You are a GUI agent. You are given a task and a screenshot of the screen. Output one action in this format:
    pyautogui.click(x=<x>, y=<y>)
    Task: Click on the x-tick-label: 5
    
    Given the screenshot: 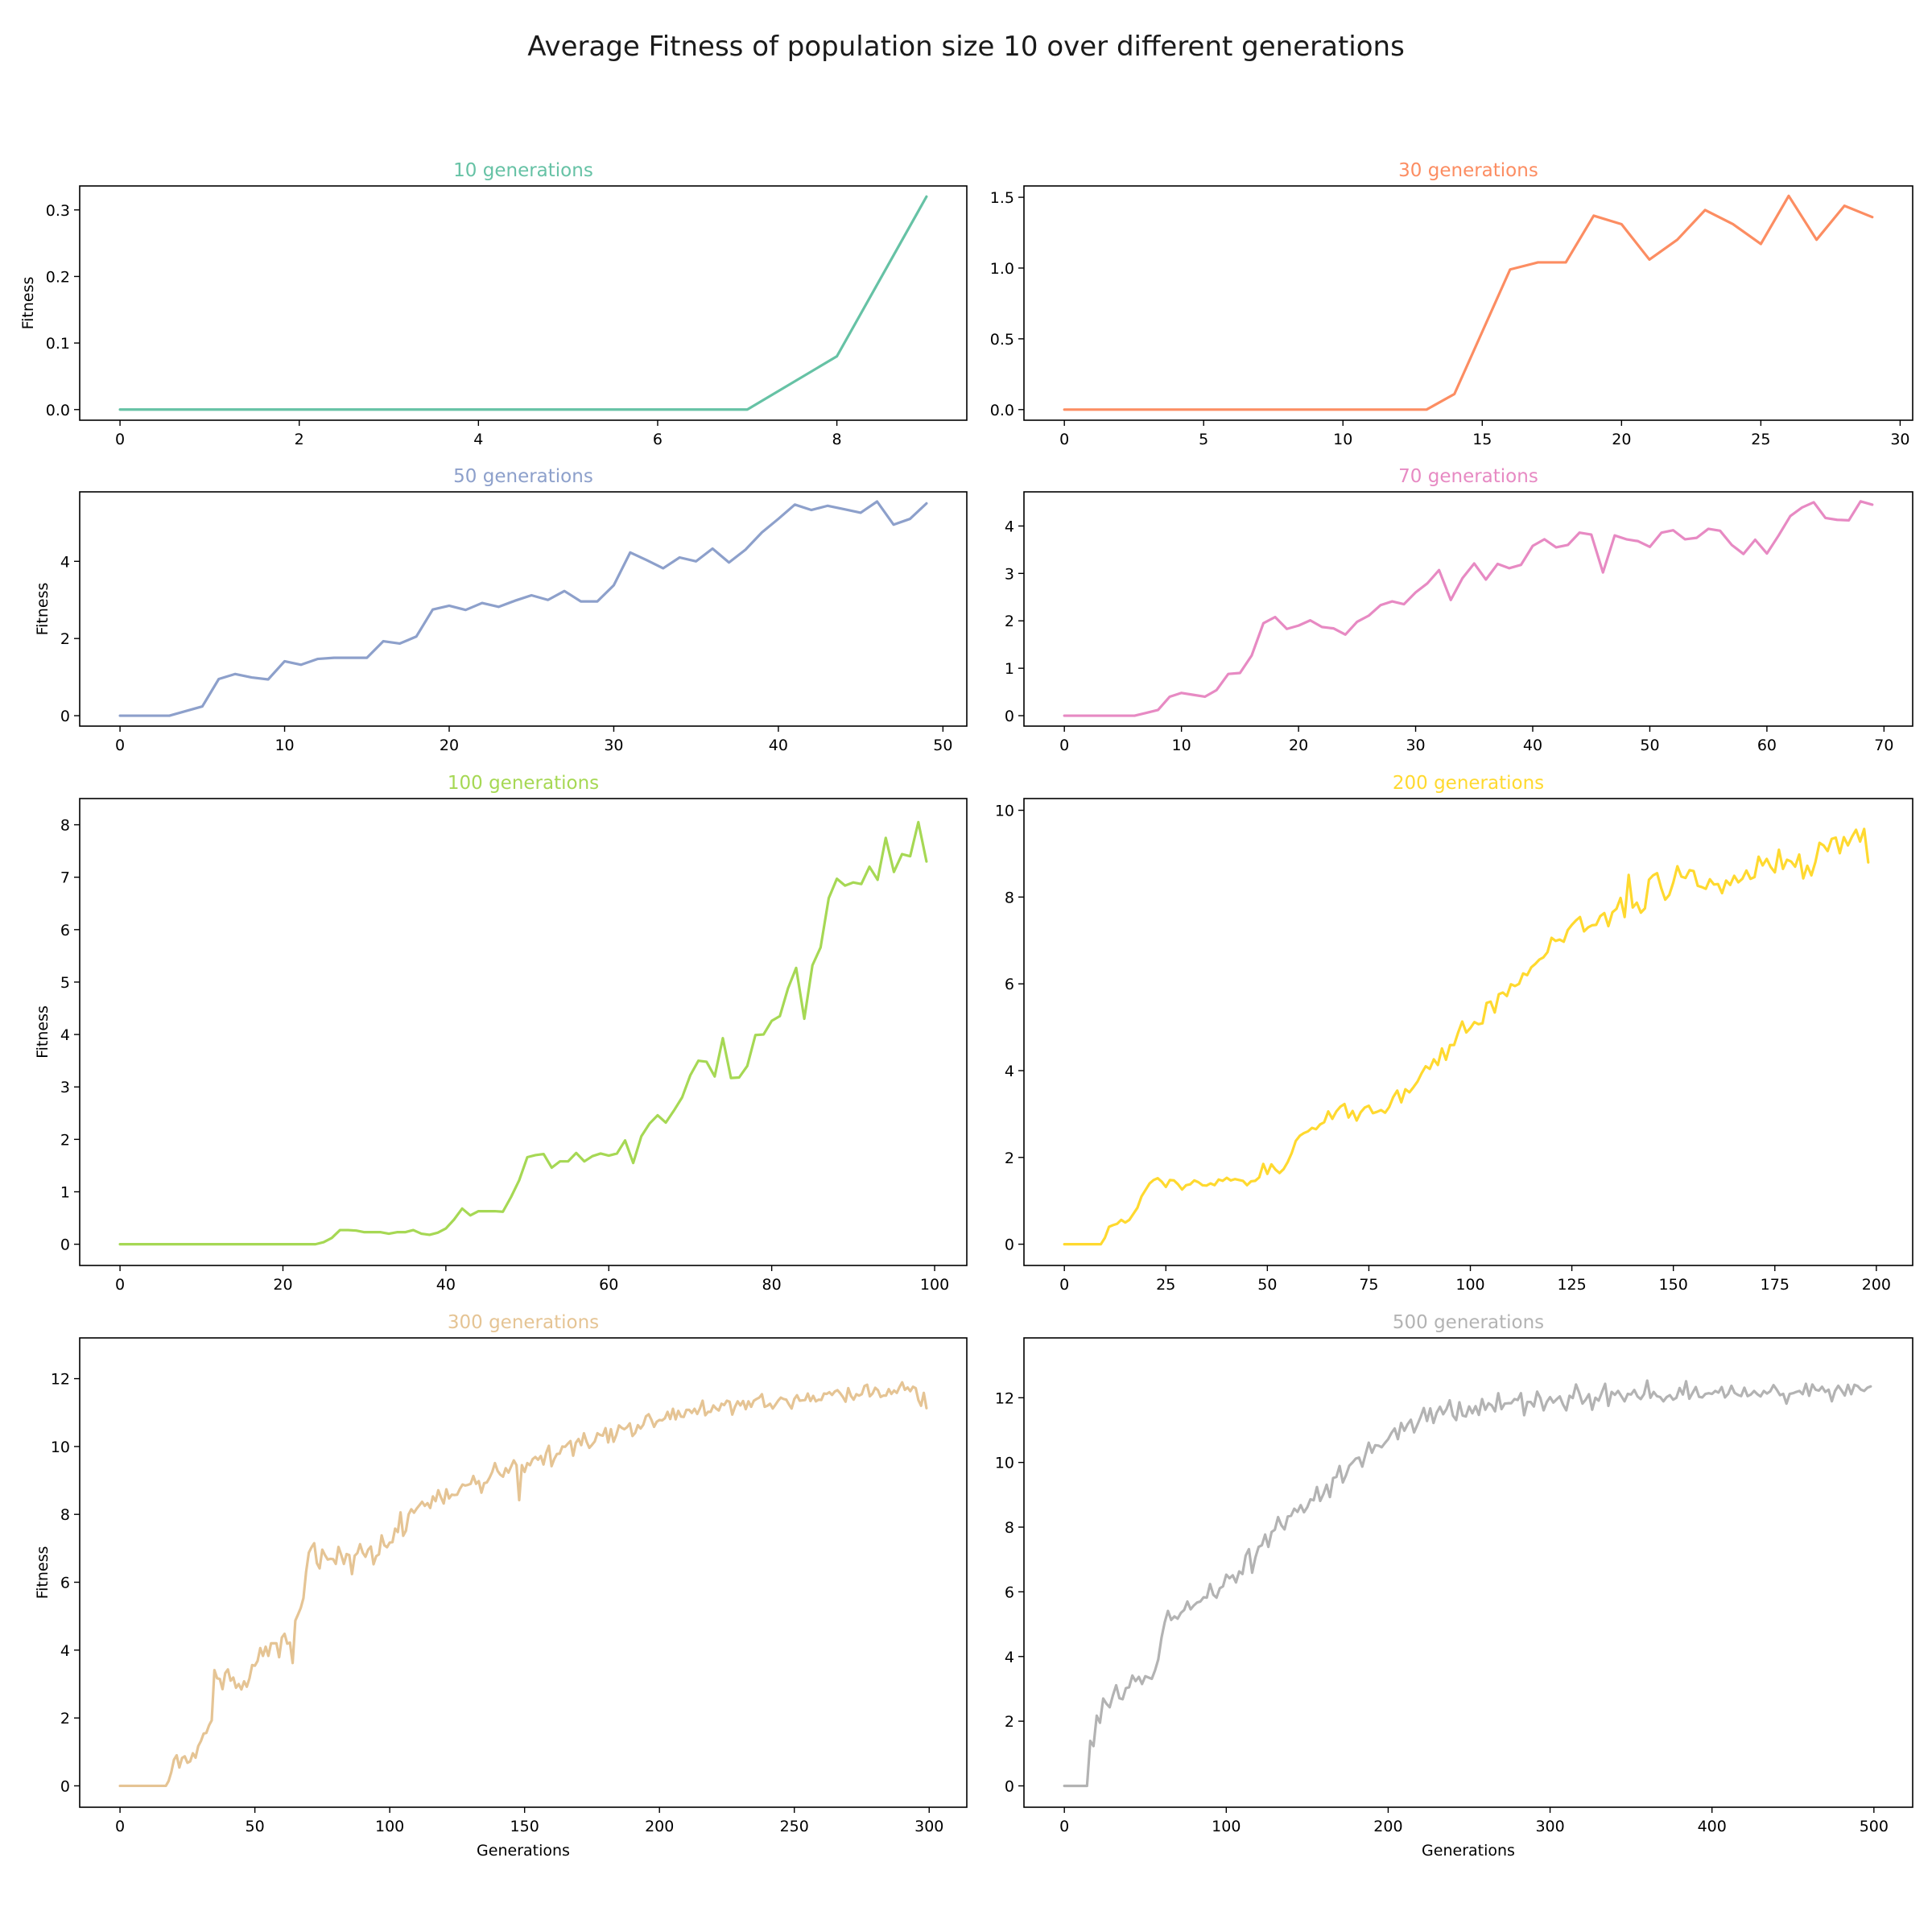 What is the action you would take?
    pyautogui.click(x=1203, y=439)
    